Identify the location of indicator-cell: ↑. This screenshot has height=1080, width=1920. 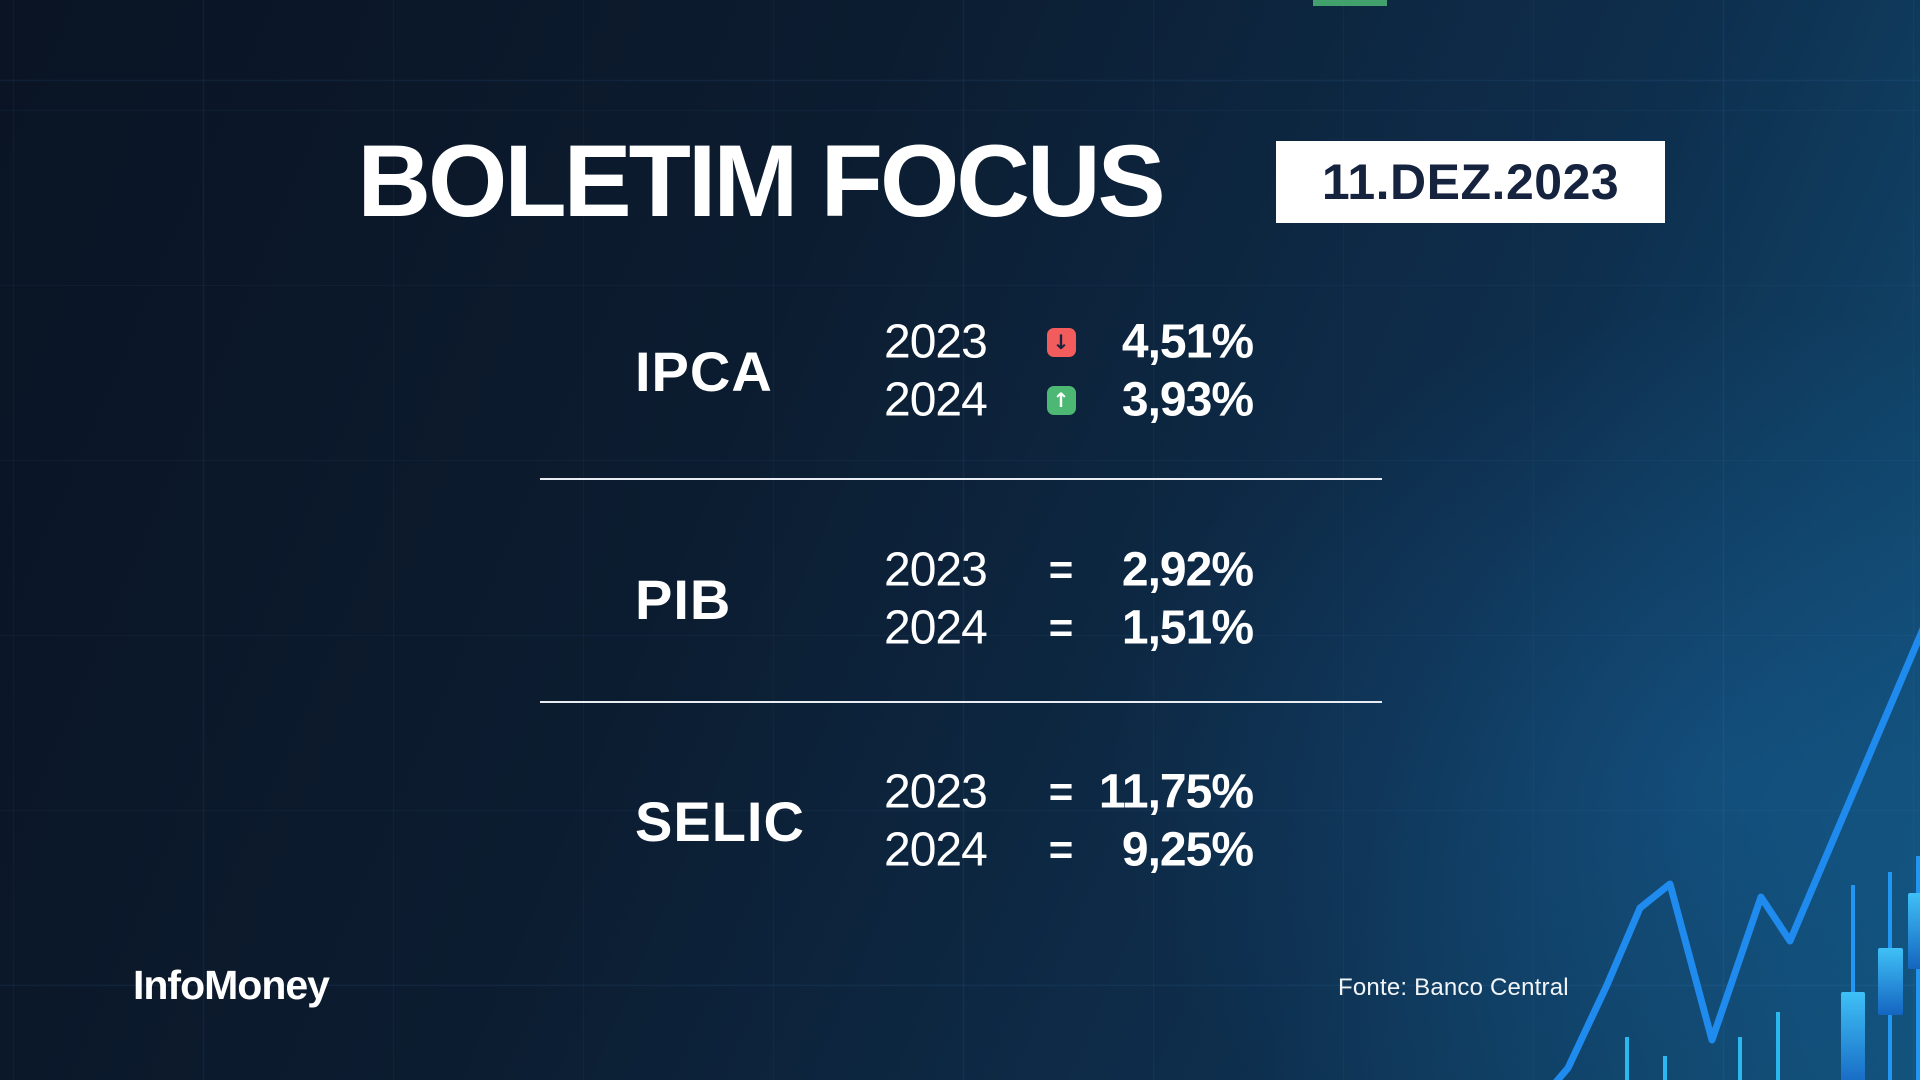
(1061, 400).